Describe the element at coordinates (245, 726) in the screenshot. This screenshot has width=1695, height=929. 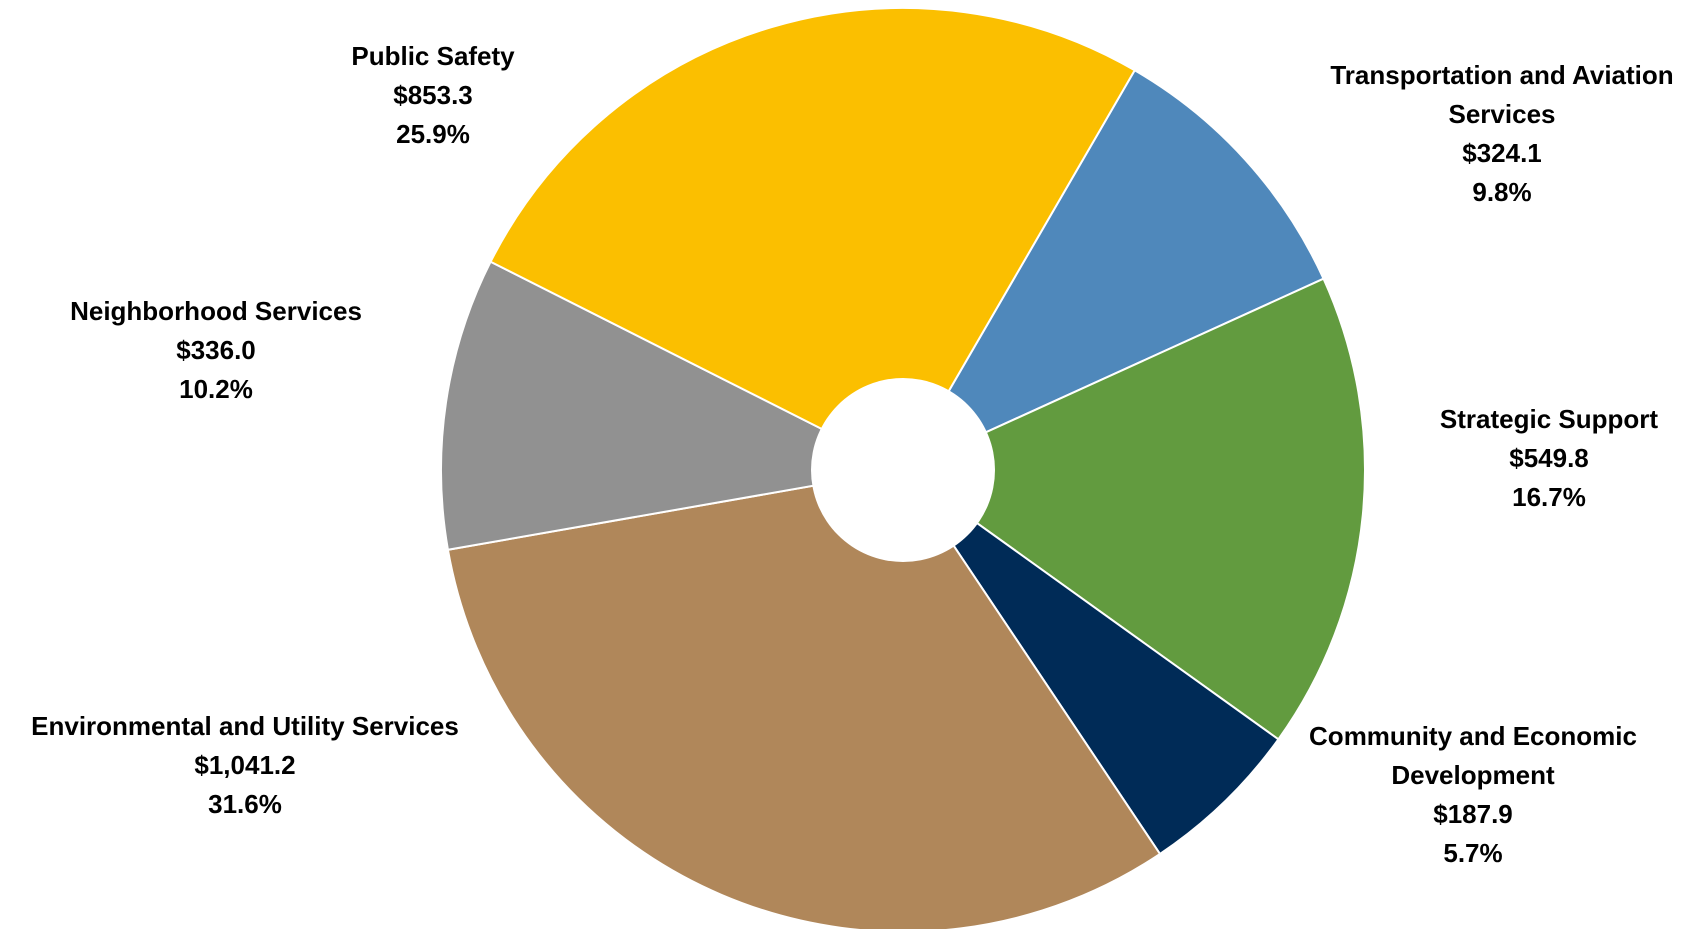
I see `data-label-name: Environmental and Utility Services` at that location.